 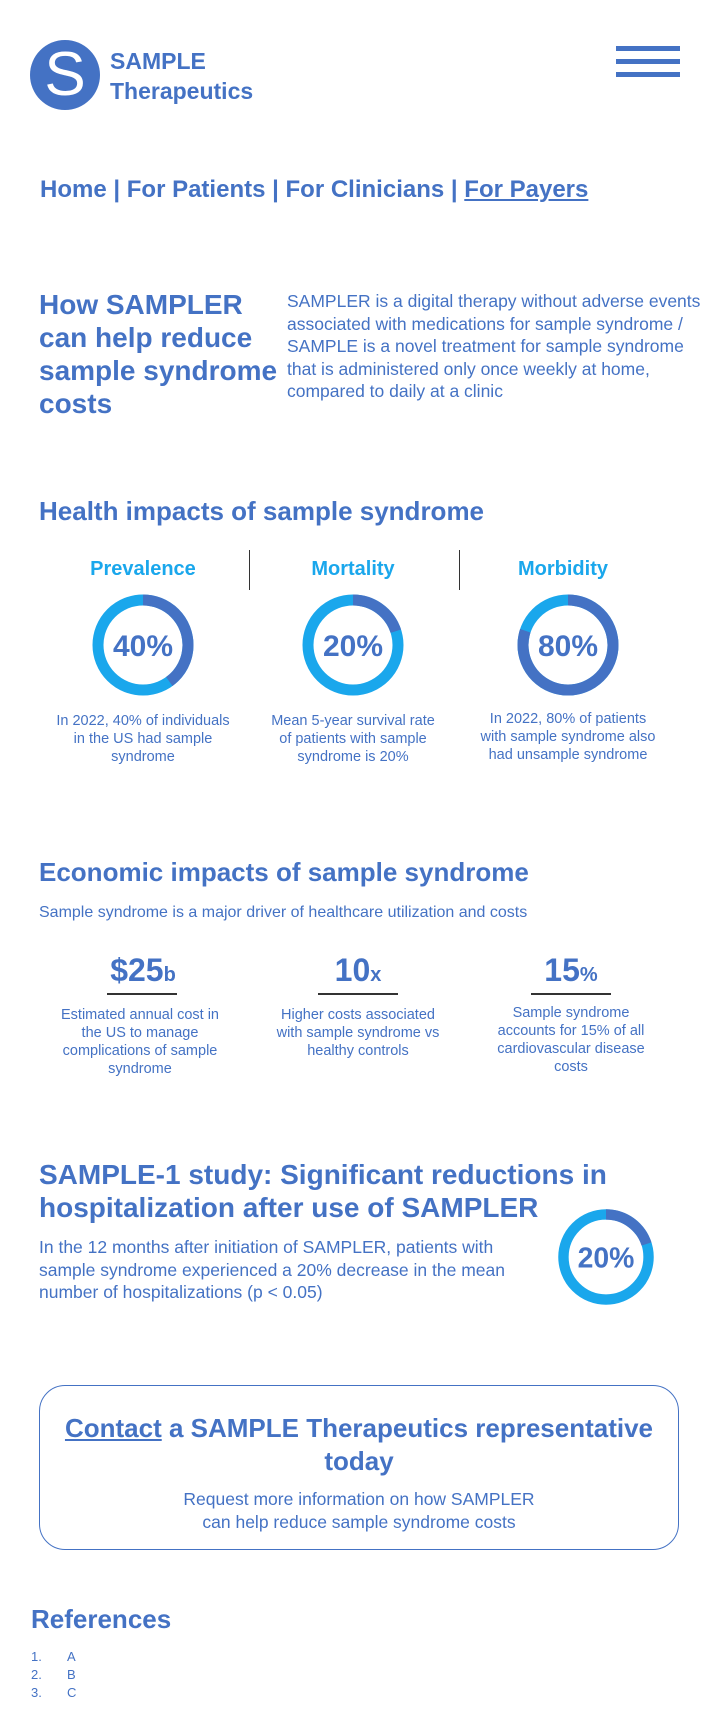 What do you see at coordinates (262, 511) in the screenshot?
I see `health-impacts-title: Health impacts of sample syndrome` at bounding box center [262, 511].